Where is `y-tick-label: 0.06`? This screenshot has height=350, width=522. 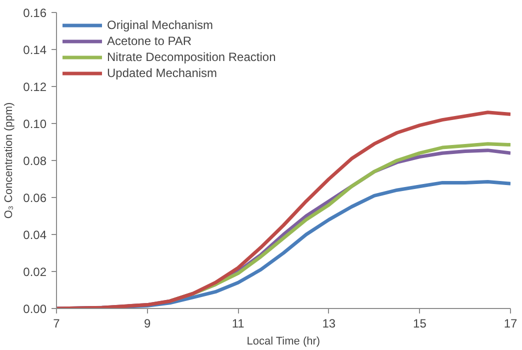
y-tick-label: 0.06 is located at coordinates (35, 198).